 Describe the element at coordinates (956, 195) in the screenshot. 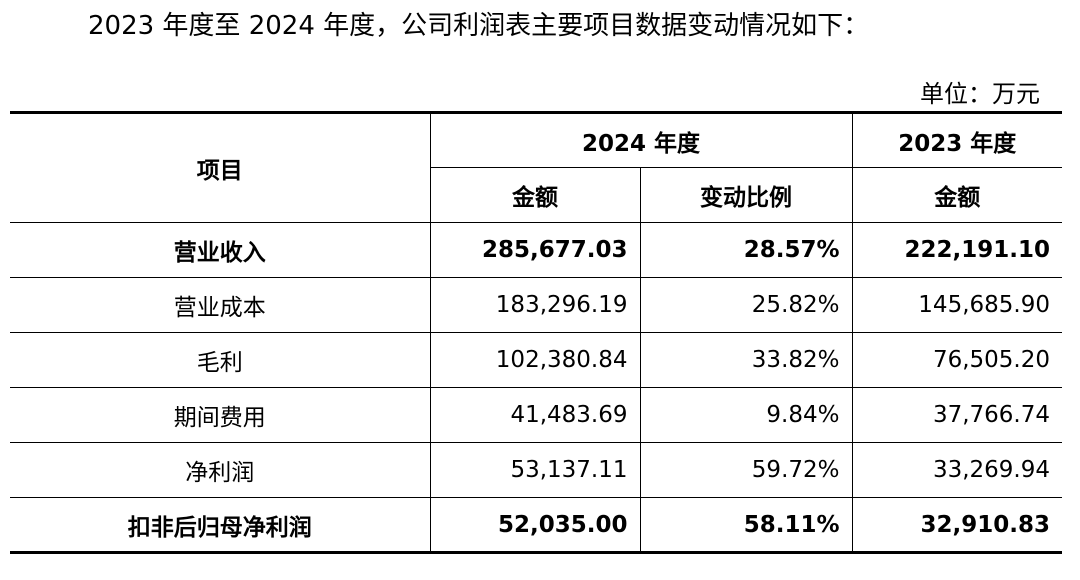

I see `header-amount-2023: 金额` at that location.